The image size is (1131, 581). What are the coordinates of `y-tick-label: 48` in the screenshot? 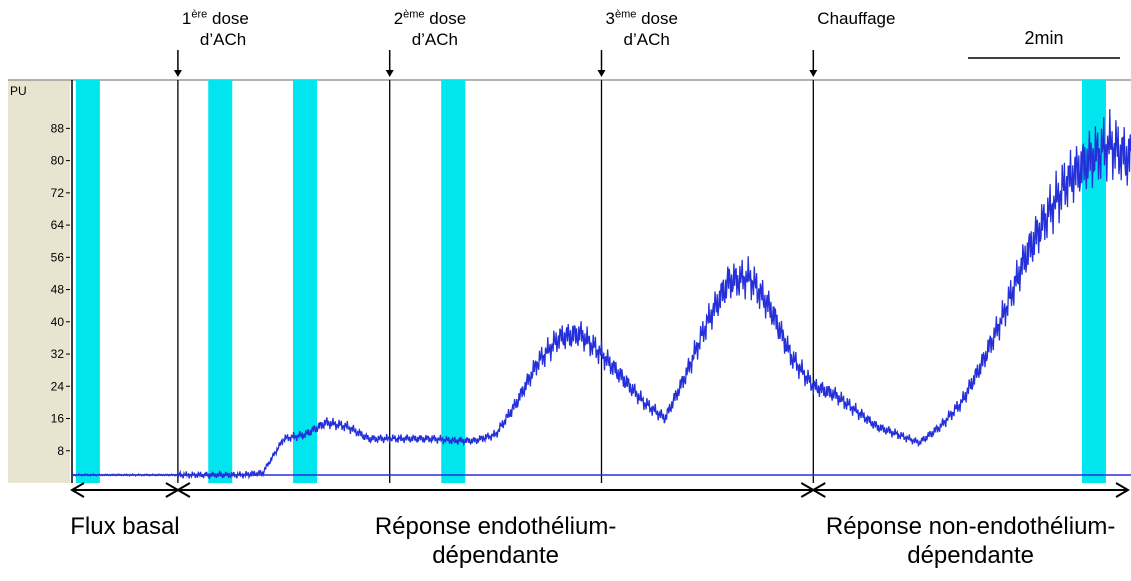 It's located at (58, 290).